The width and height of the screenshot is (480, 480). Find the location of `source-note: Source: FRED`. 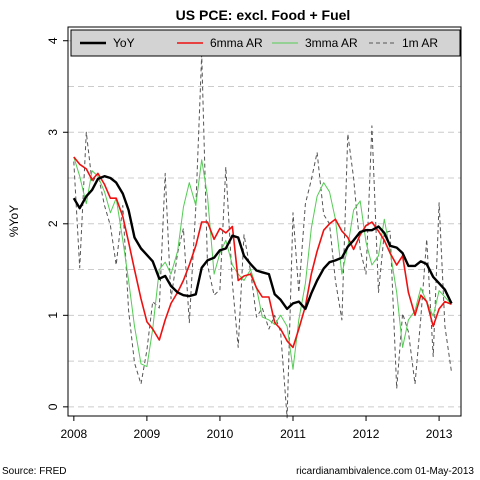

source-note: Source: FRED is located at coordinates (34, 471).